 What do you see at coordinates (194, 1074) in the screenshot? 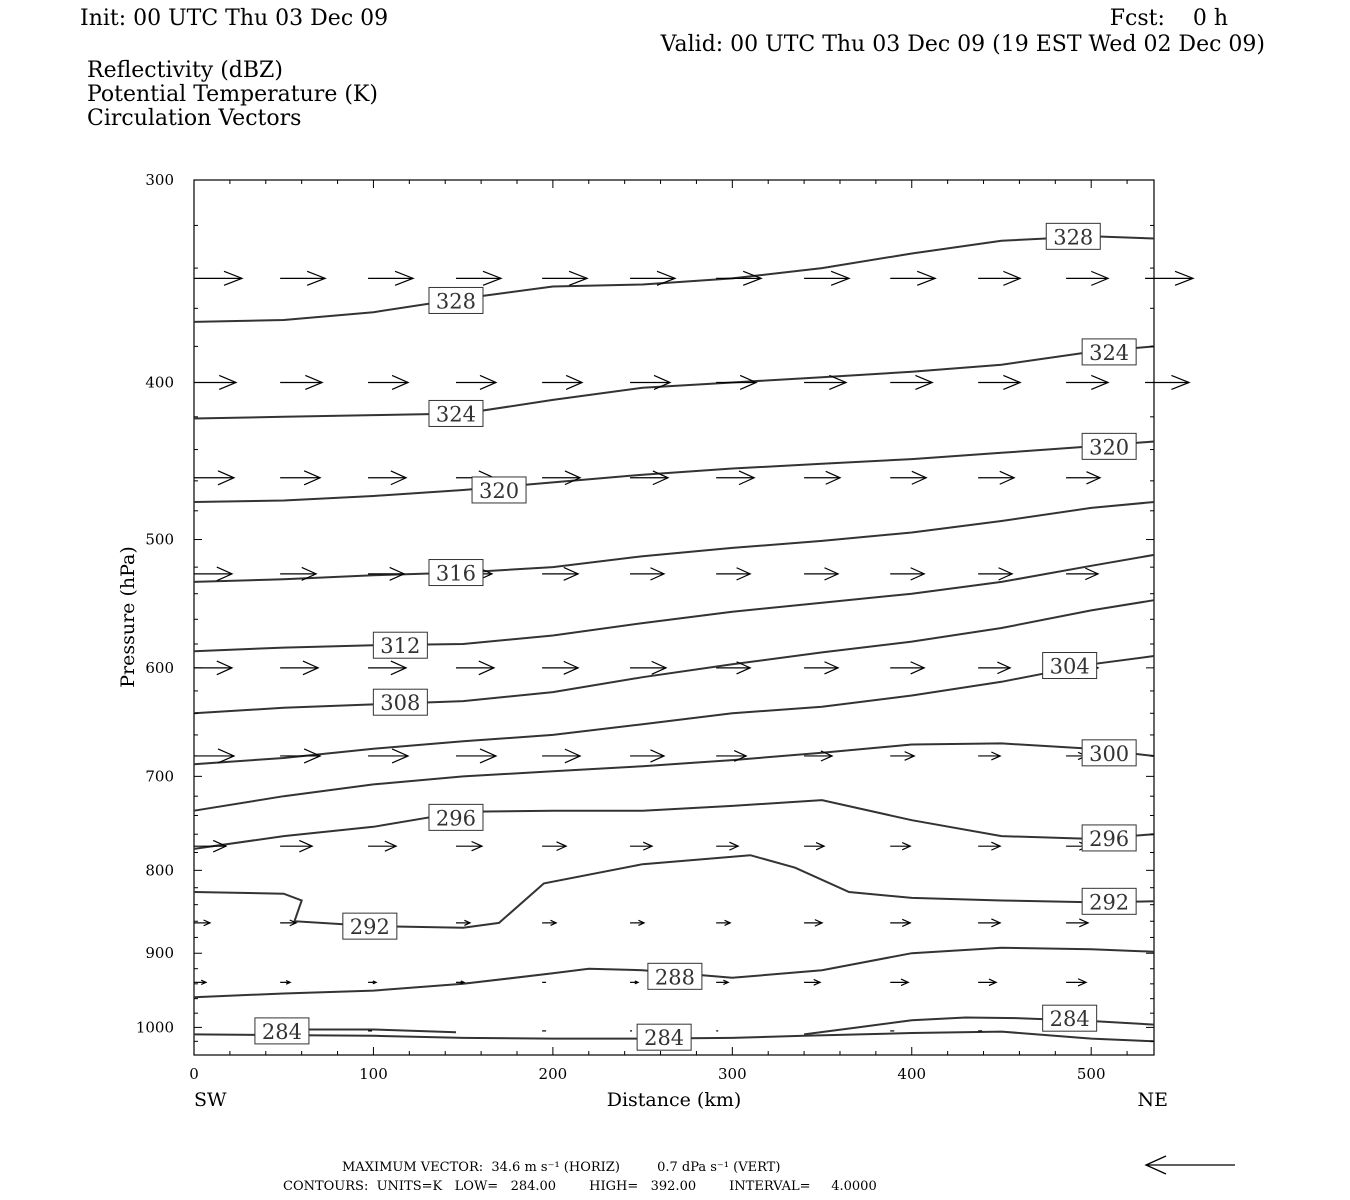
I see `x-tick-label: 0` at bounding box center [194, 1074].